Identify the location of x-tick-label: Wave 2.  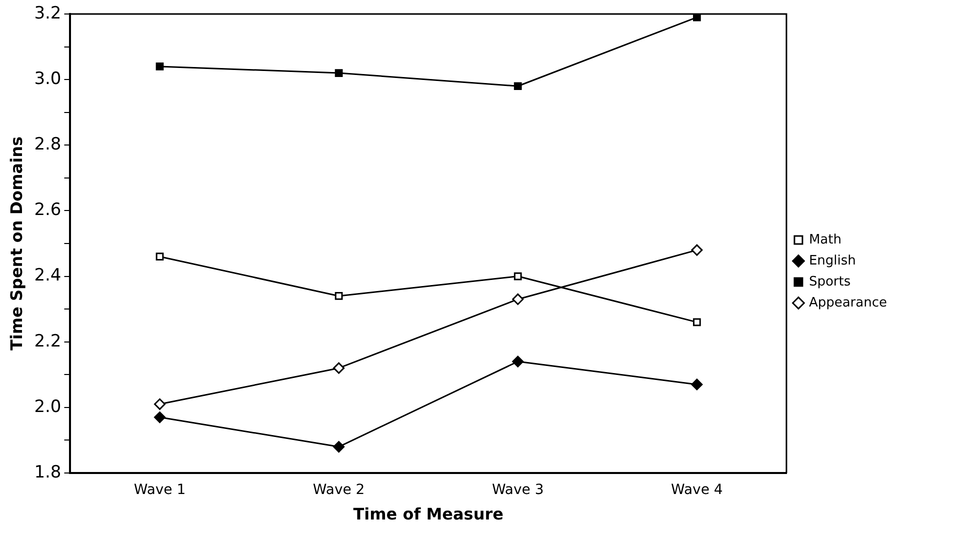
(338, 490).